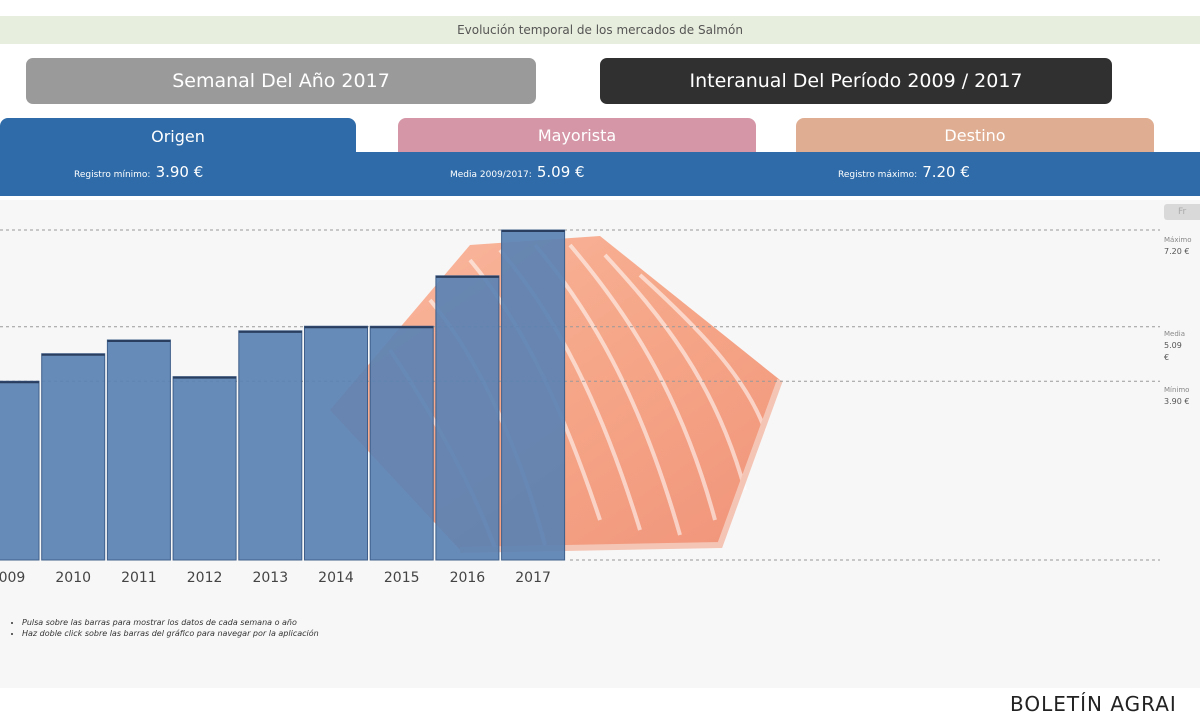  What do you see at coordinates (138, 450) in the screenshot?
I see `bar-2011` at bounding box center [138, 450].